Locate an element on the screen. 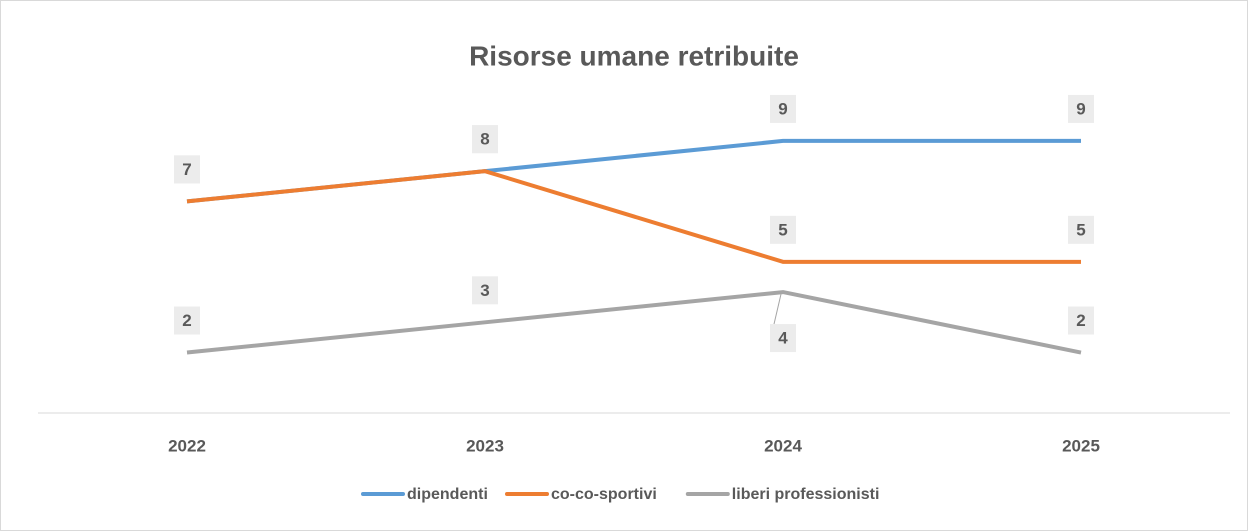 The image size is (1249, 532). data-label: 4 is located at coordinates (783, 338).